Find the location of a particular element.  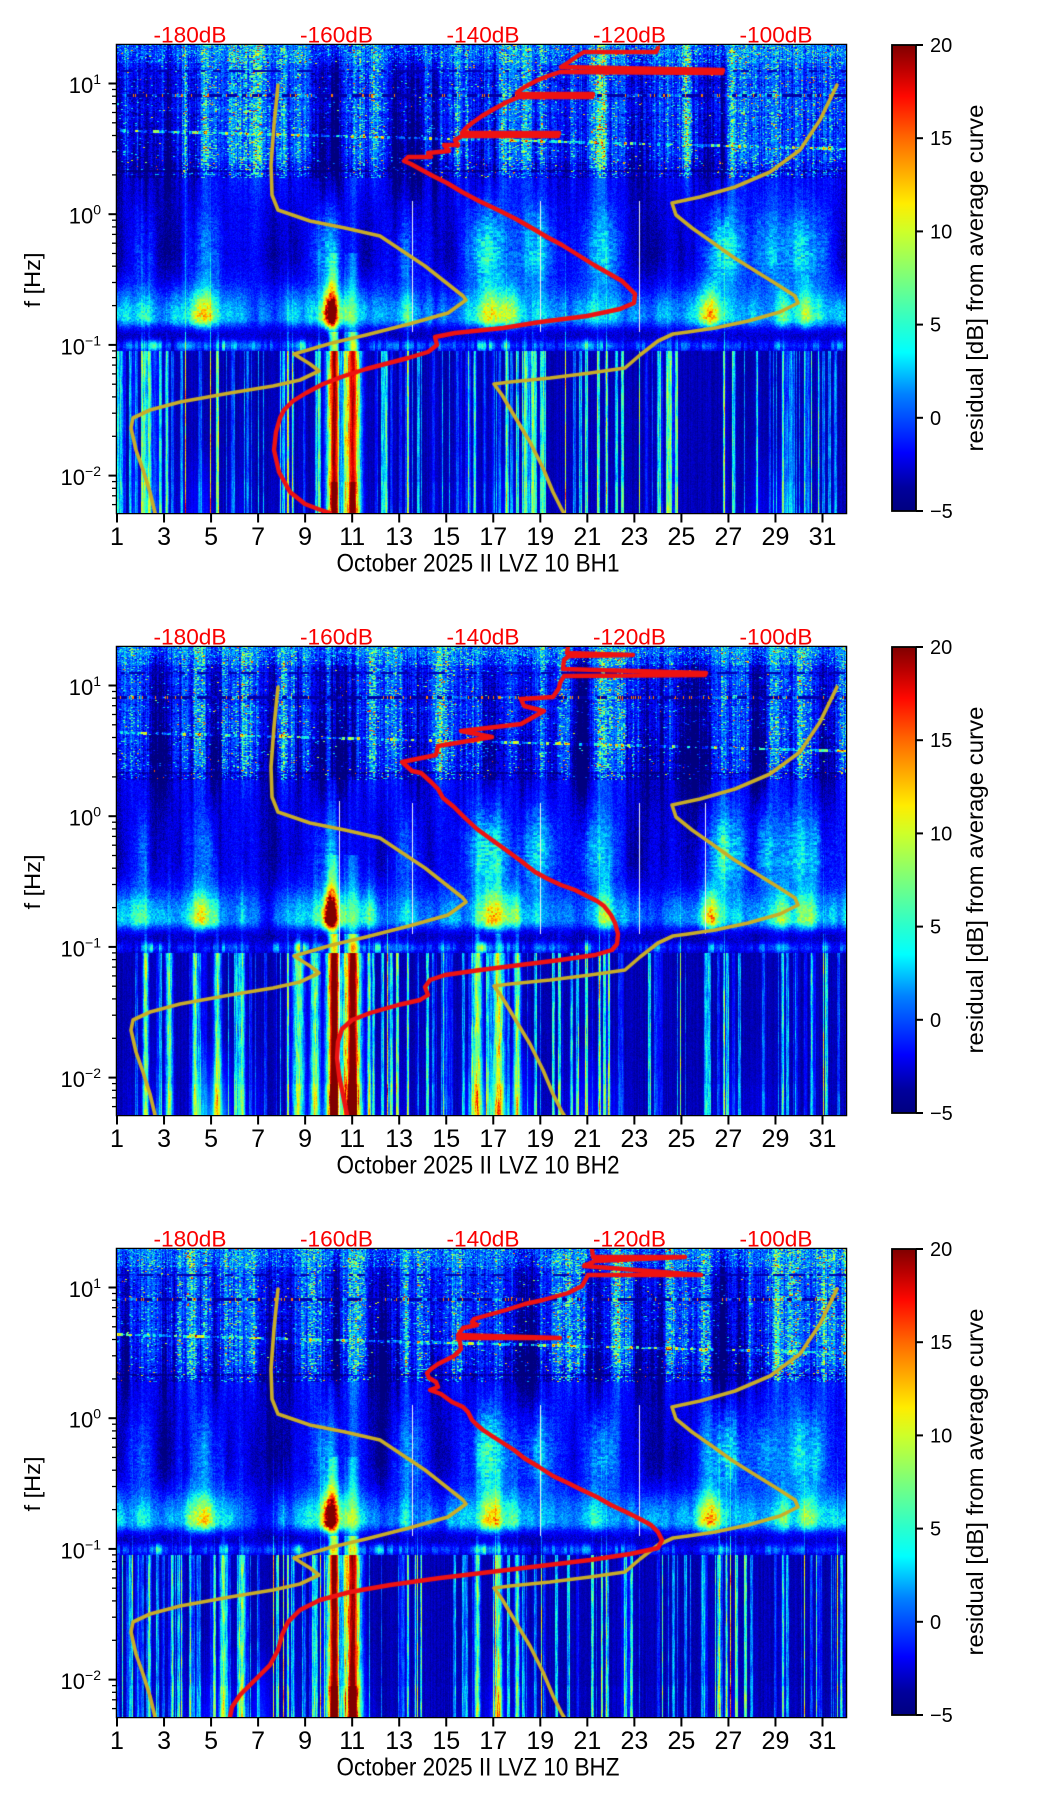

svg-text: October 2025 II LVZ 10 BHZ is located at coordinates (478, 1768).